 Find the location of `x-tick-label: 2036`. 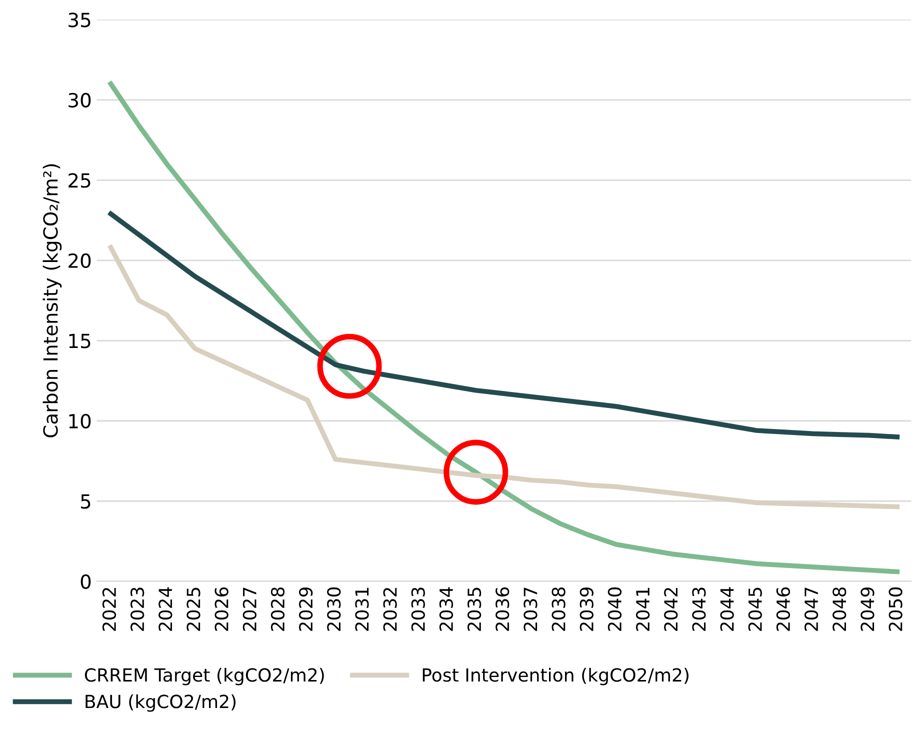

x-tick-label: 2036 is located at coordinates (503, 609).